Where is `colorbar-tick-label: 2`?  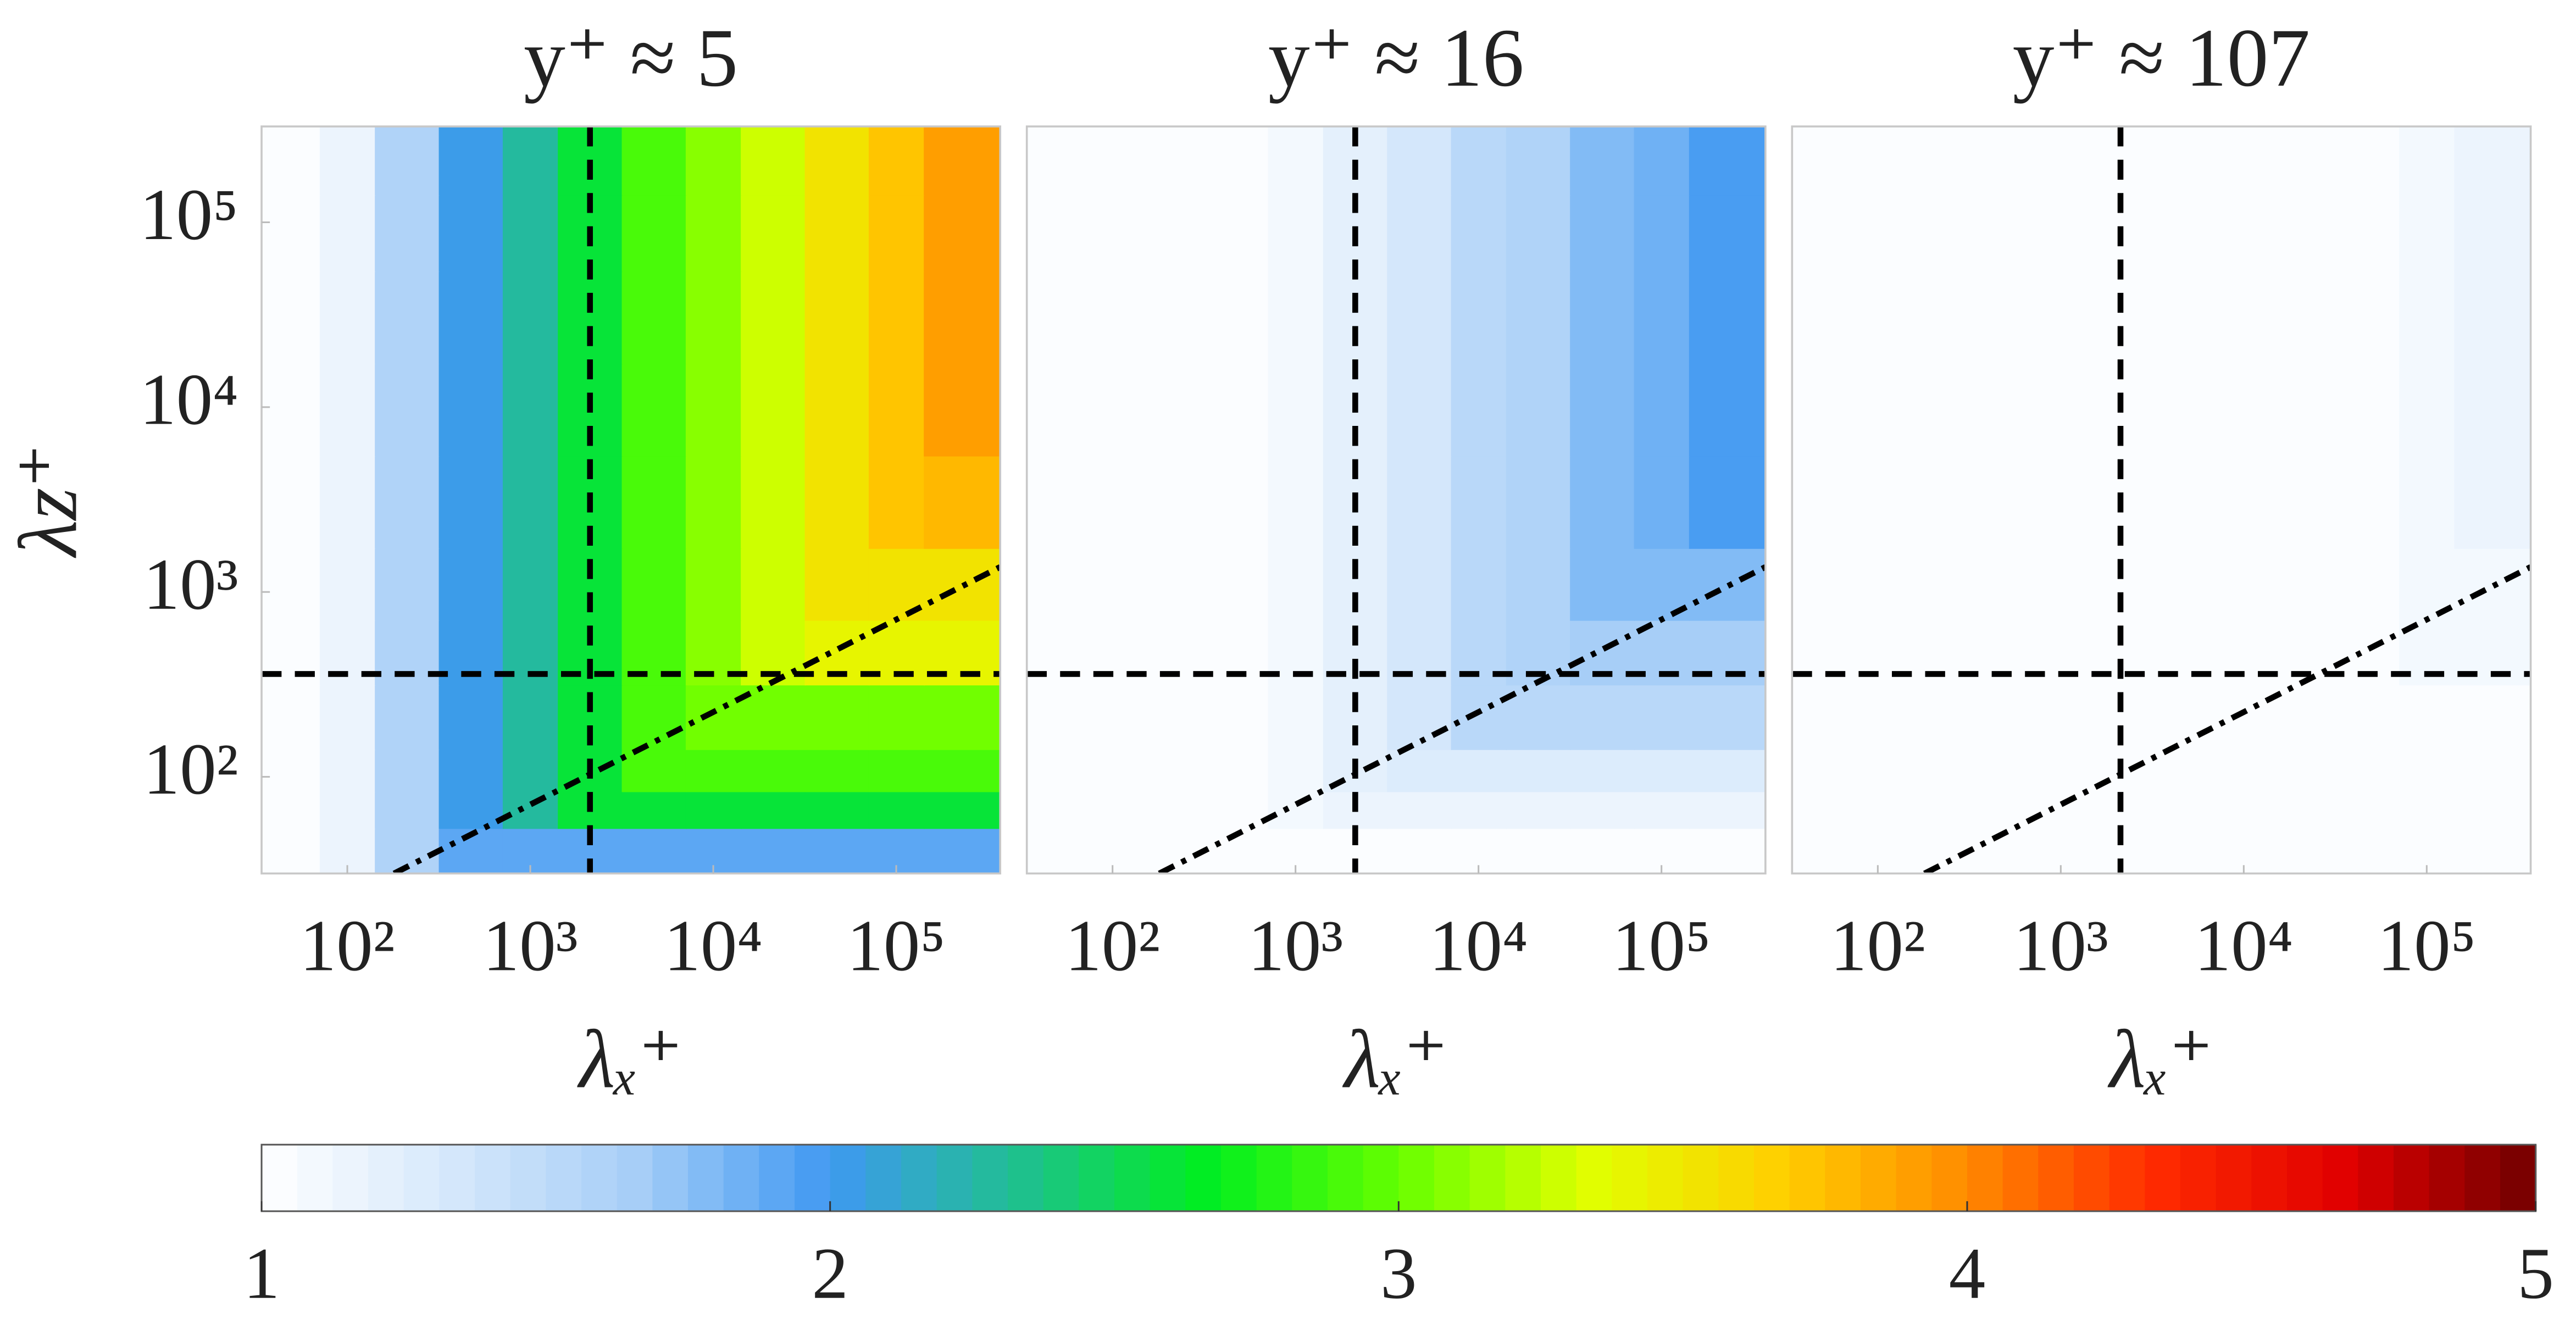
colorbar-tick-label: 2 is located at coordinates (830, 1273).